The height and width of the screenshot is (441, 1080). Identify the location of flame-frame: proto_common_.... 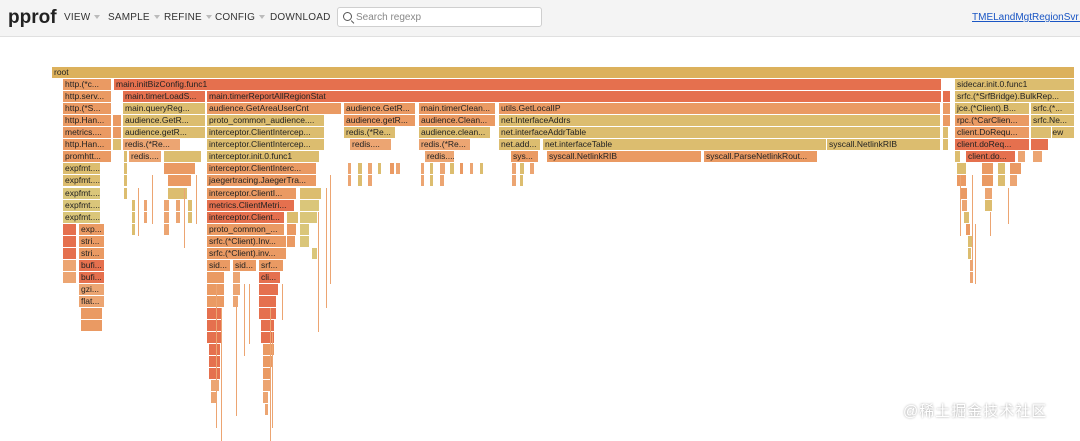
(246, 229).